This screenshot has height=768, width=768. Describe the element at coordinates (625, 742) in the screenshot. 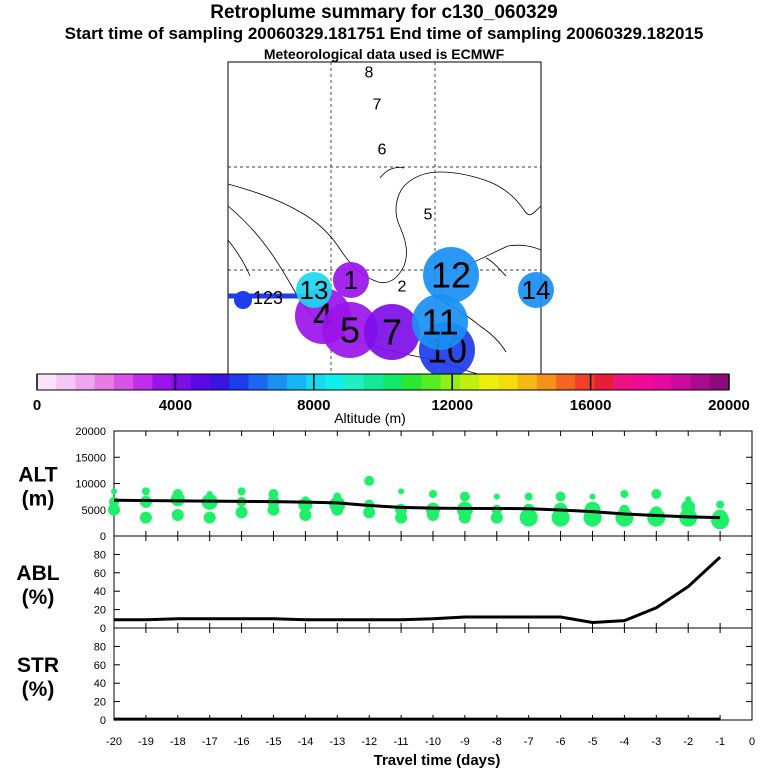

I see `x-tick-label: -4` at that location.